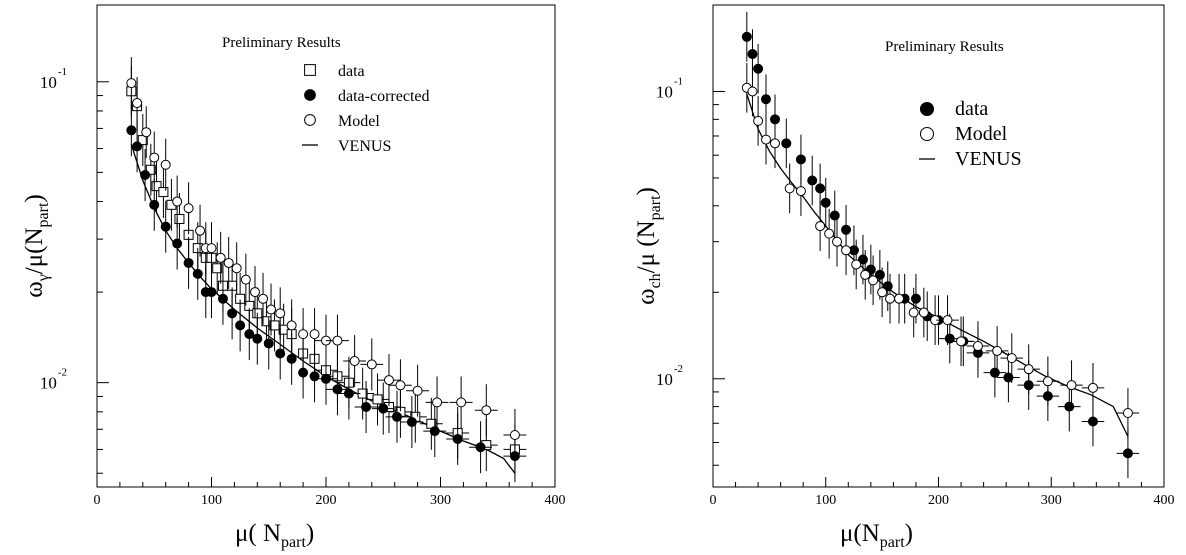 Image resolution: width=1186 pixels, height=555 pixels. What do you see at coordinates (988, 159) in the screenshot?
I see `legend-label: VENUS` at bounding box center [988, 159].